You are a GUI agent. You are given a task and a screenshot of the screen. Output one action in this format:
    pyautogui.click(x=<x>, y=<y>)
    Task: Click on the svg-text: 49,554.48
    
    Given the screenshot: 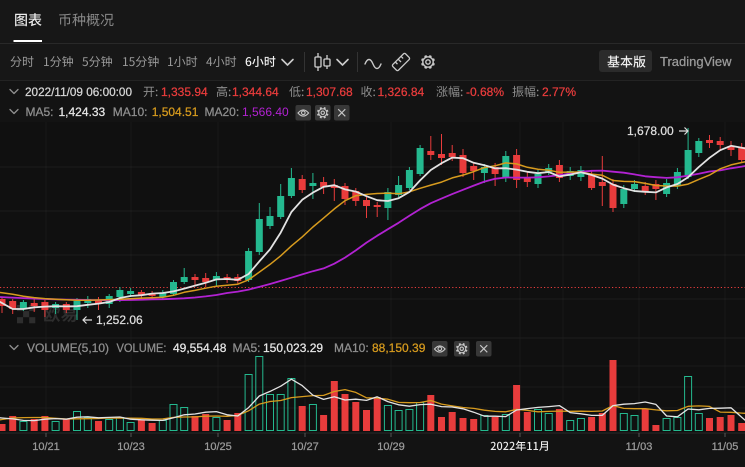 What is the action you would take?
    pyautogui.click(x=200, y=348)
    